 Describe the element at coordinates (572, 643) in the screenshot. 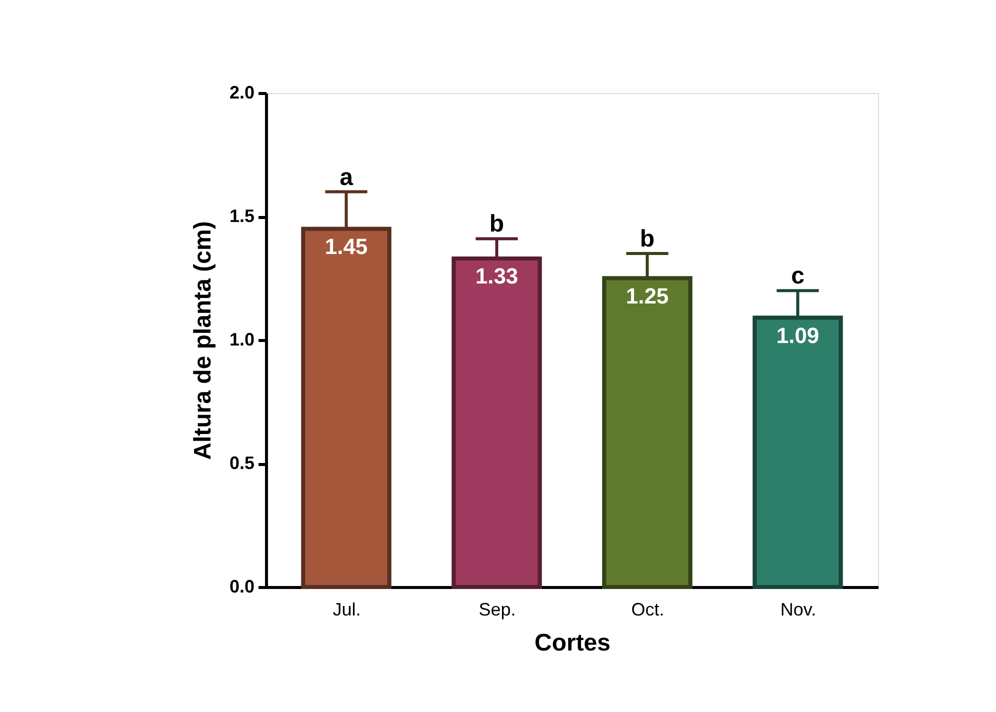

I see `x-axis-title: Cortes` at that location.